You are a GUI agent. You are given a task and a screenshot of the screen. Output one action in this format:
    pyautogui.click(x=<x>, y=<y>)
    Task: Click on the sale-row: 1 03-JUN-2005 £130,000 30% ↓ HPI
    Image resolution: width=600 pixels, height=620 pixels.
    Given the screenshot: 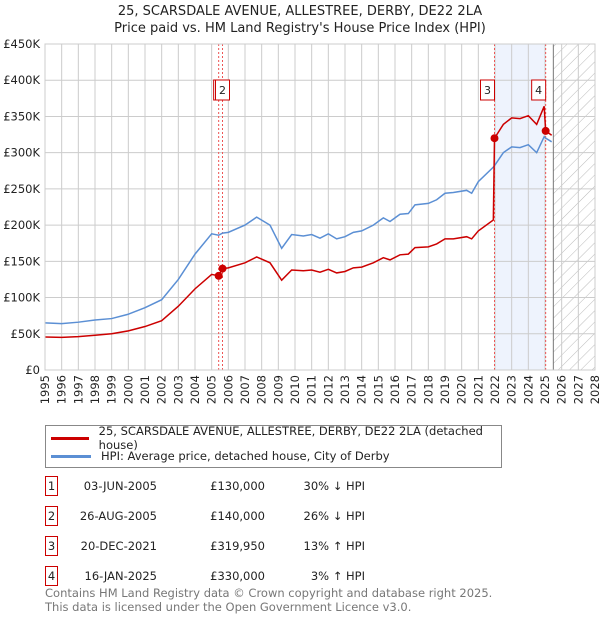 What is the action you would take?
    pyautogui.click(x=215, y=486)
    